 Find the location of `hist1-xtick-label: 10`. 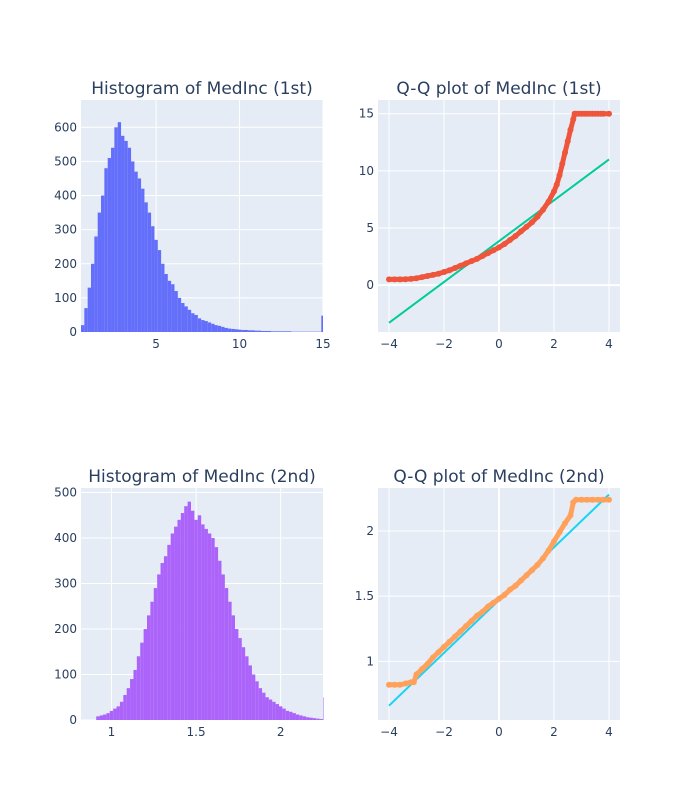

hist1-xtick-label: 10 is located at coordinates (239, 344).